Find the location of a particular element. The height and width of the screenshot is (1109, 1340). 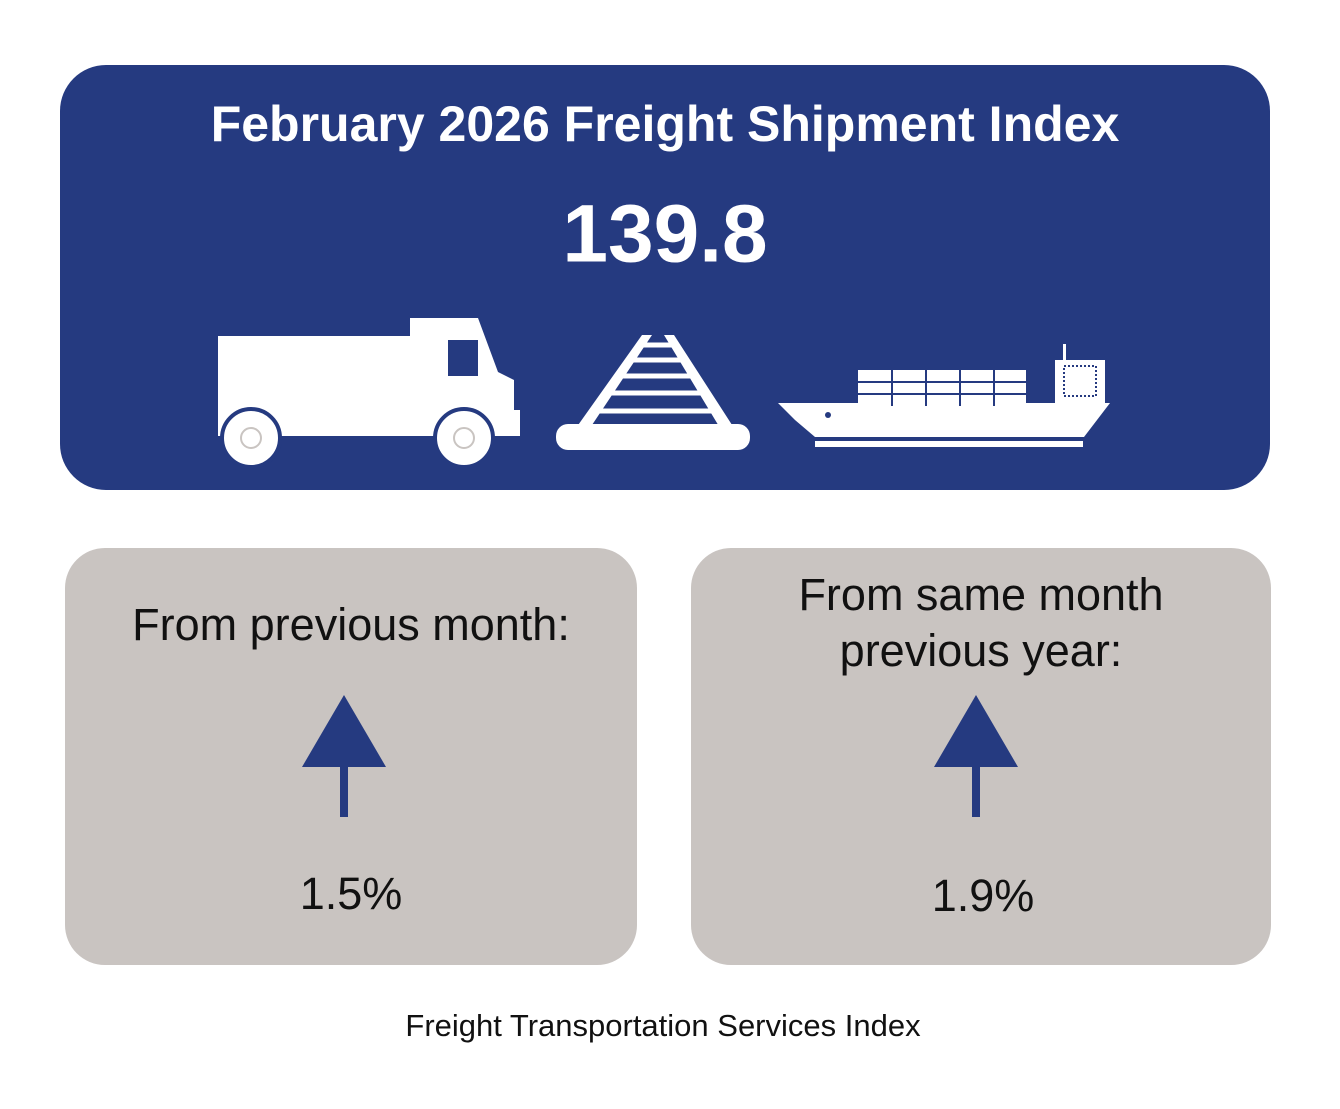

card-label: From previous month: is located at coordinates (351, 624).